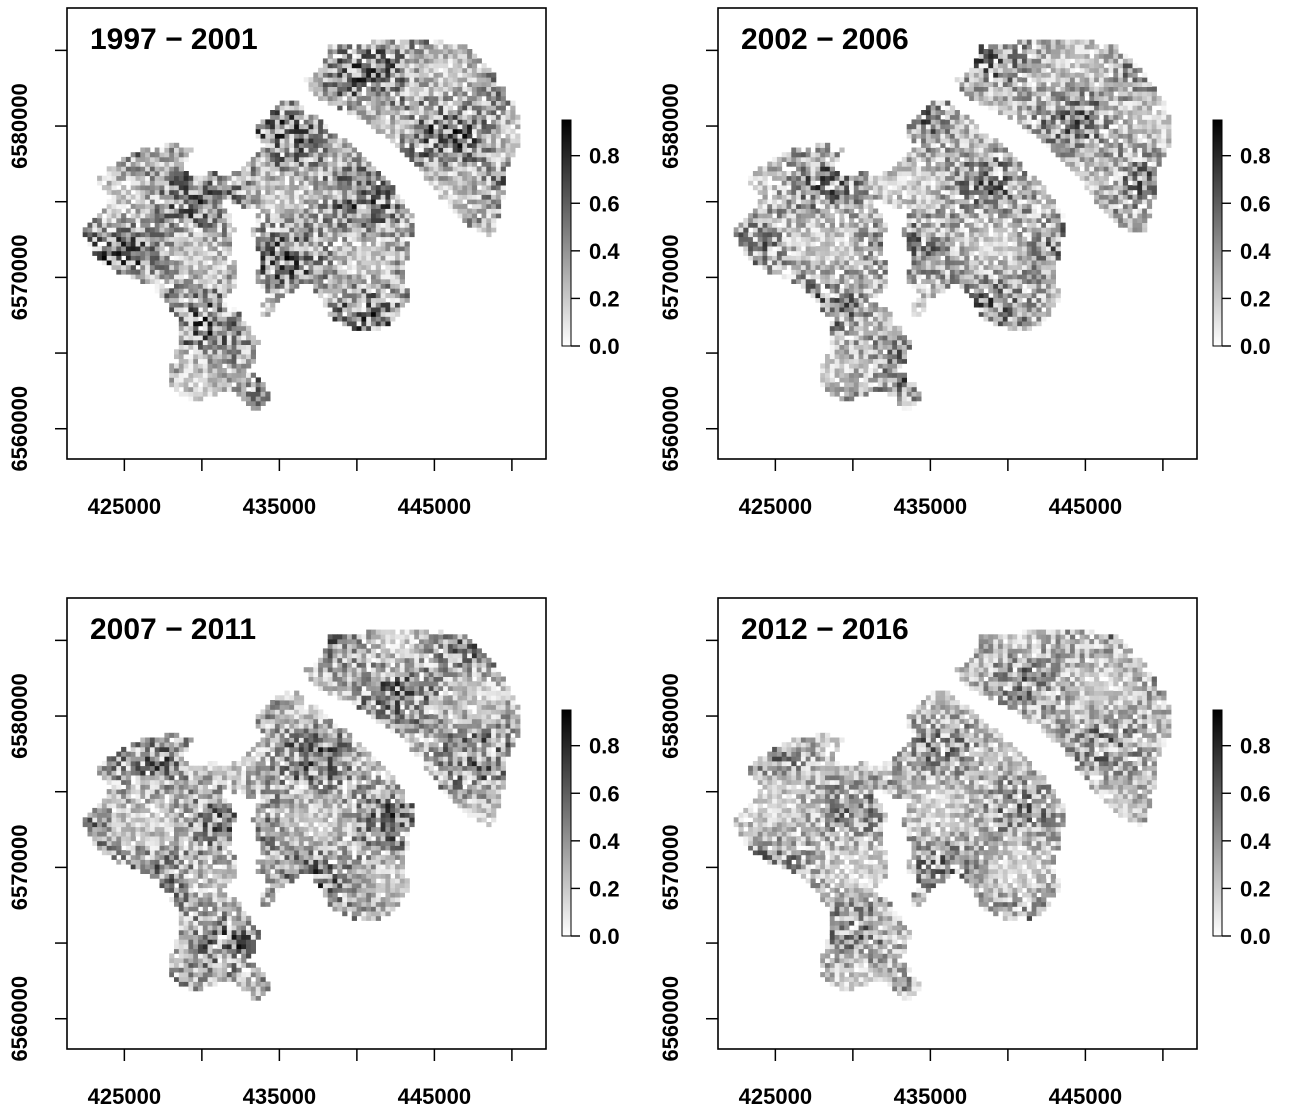 The image size is (1309, 1115). Describe the element at coordinates (825, 629) in the screenshot. I see `panel-title: 2012 − 2016` at that location.